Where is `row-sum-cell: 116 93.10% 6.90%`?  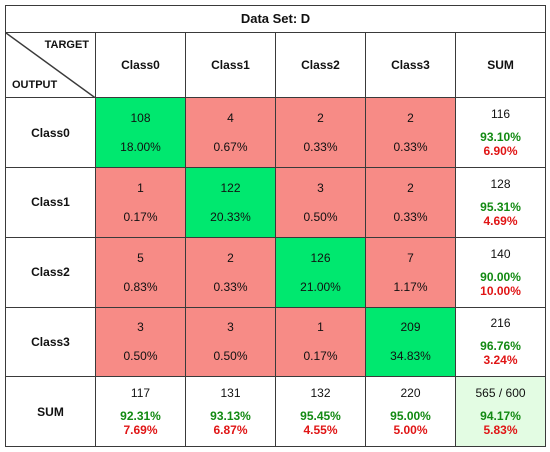
row-sum-cell: 116 93.10% 6.90% is located at coordinates (500, 133).